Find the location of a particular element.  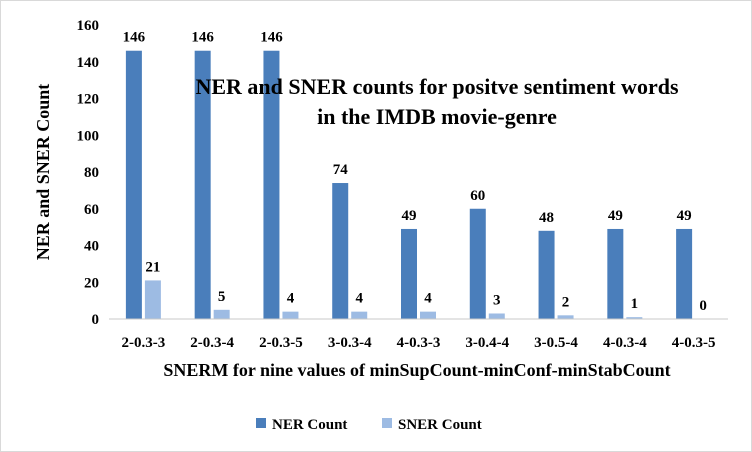

data-label-sner-3-0.3-4: 4 is located at coordinates (359, 299).